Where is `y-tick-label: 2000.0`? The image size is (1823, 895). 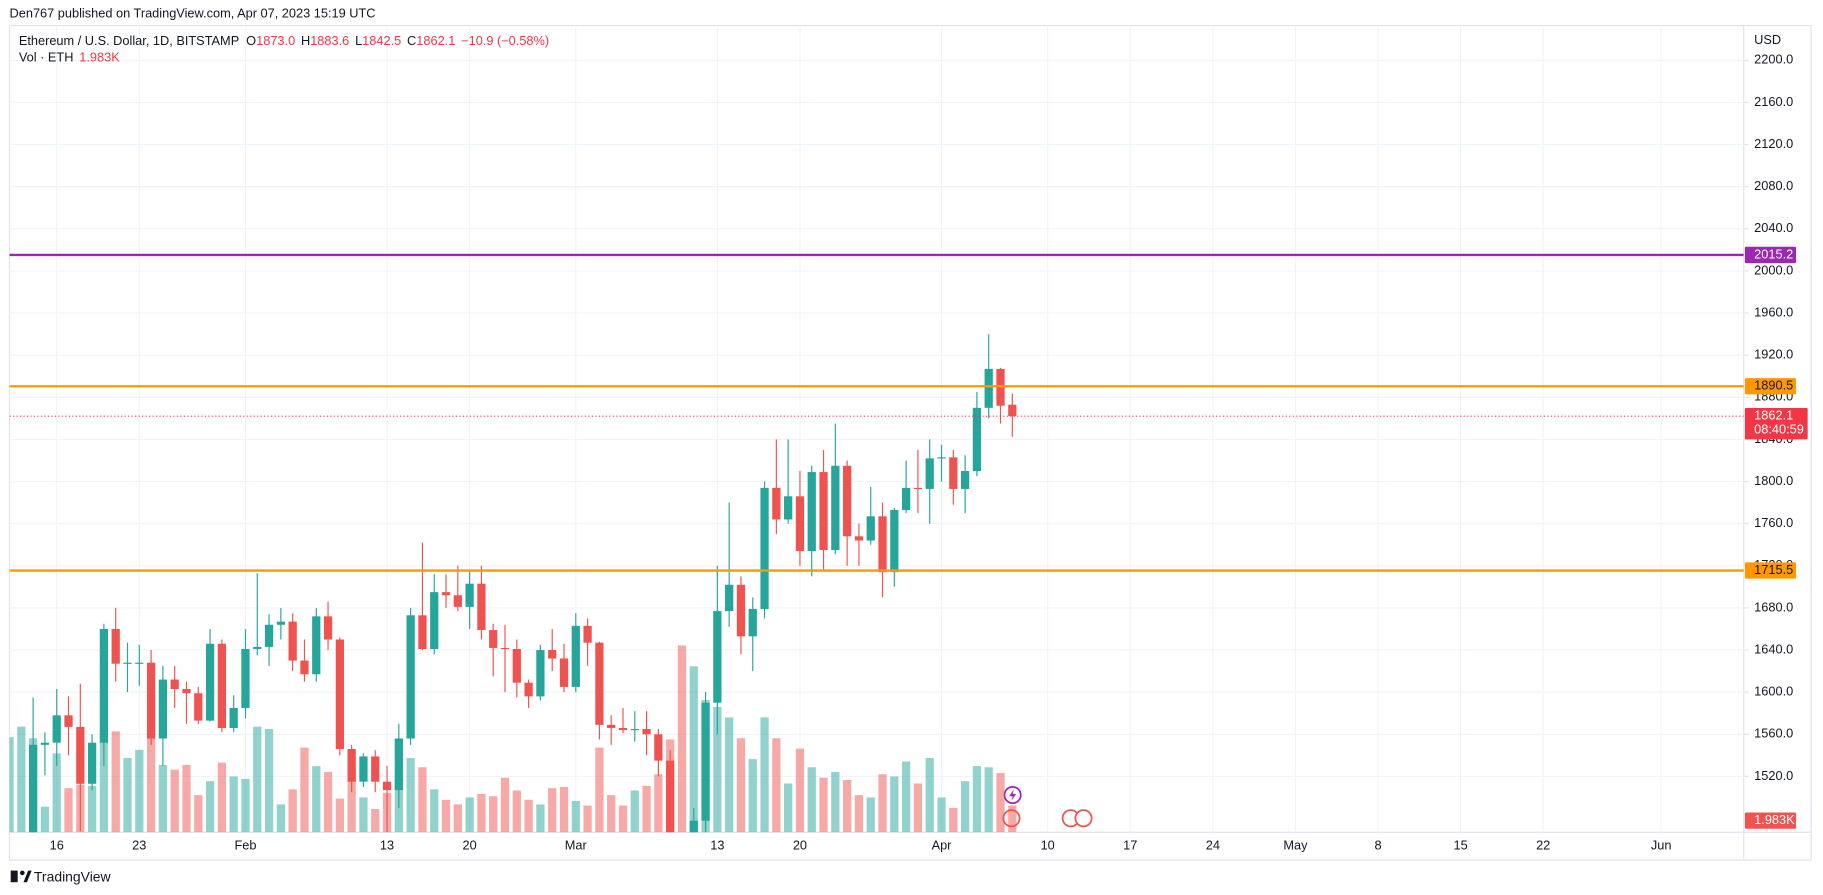 y-tick-label: 2000.0 is located at coordinates (1773, 269).